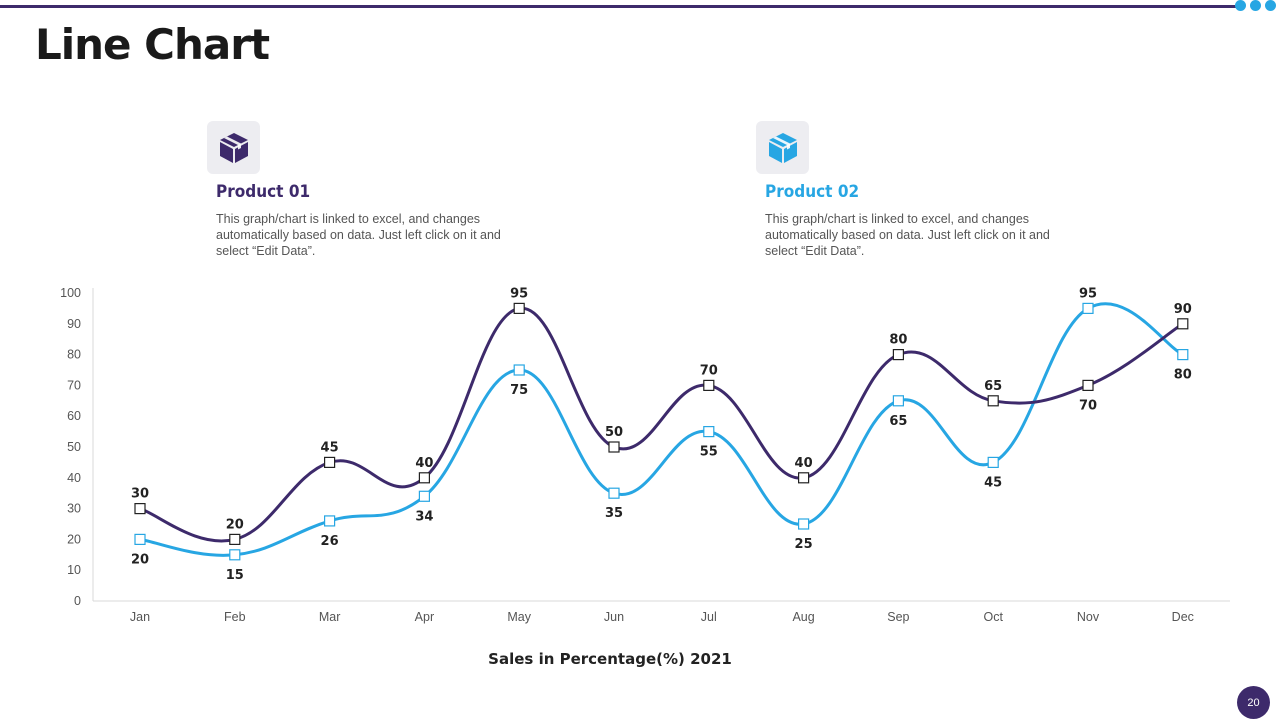 The image size is (1280, 720). I want to click on data-label-product-01: 95, so click(519, 293).